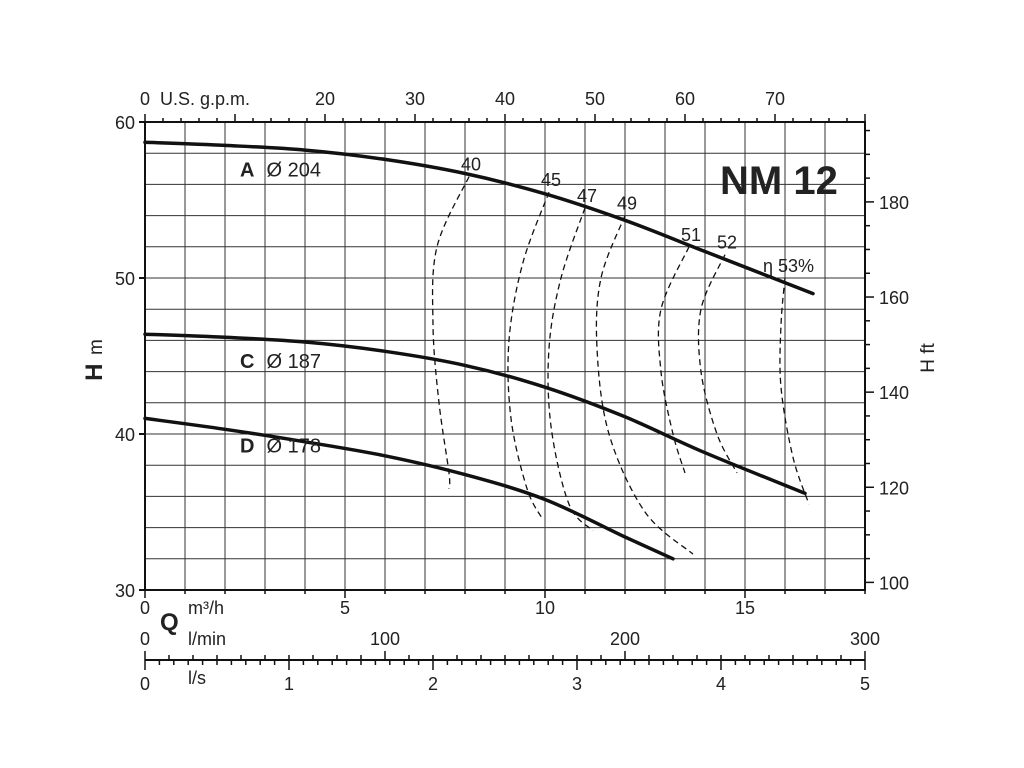 Image resolution: width=1024 pixels, height=768 pixels. What do you see at coordinates (745, 608) in the screenshot?
I see `x-primary-tick-label: 15` at bounding box center [745, 608].